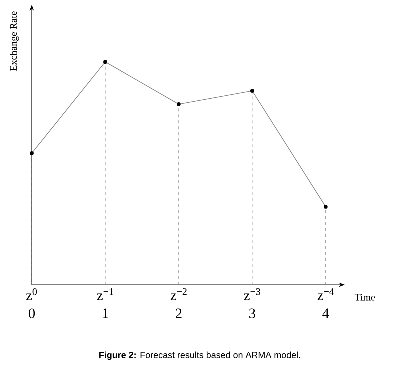 The image size is (396, 371). What do you see at coordinates (252, 303) in the screenshot?
I see `category-label: z$^{−3}$ 3` at bounding box center [252, 303].